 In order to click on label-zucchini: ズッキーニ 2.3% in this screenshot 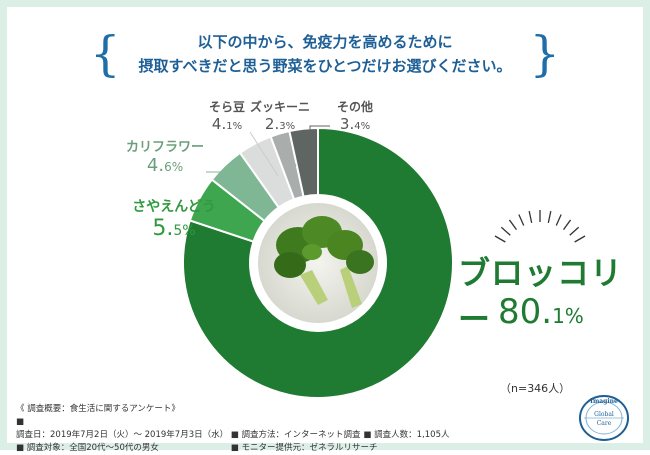, I will do `click(280, 115)`.